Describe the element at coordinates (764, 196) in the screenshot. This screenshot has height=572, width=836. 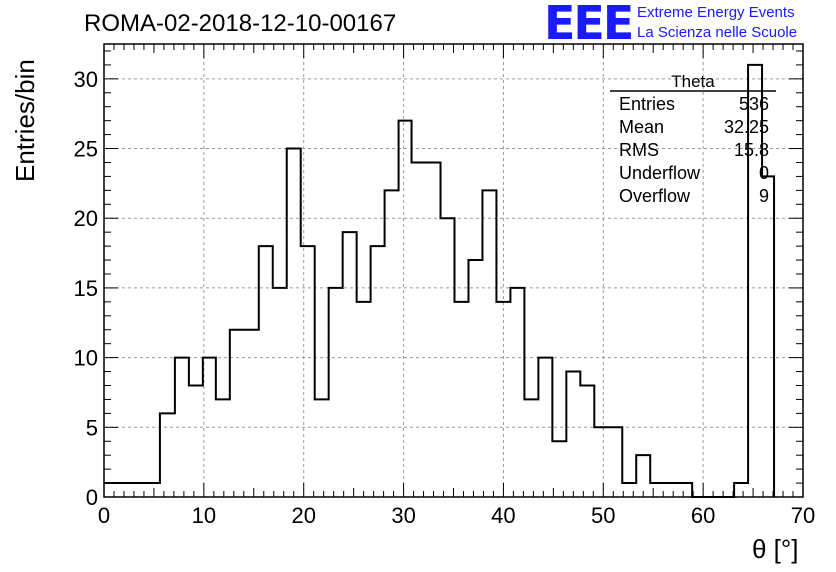
I see `stats-row-value: 9` at that location.